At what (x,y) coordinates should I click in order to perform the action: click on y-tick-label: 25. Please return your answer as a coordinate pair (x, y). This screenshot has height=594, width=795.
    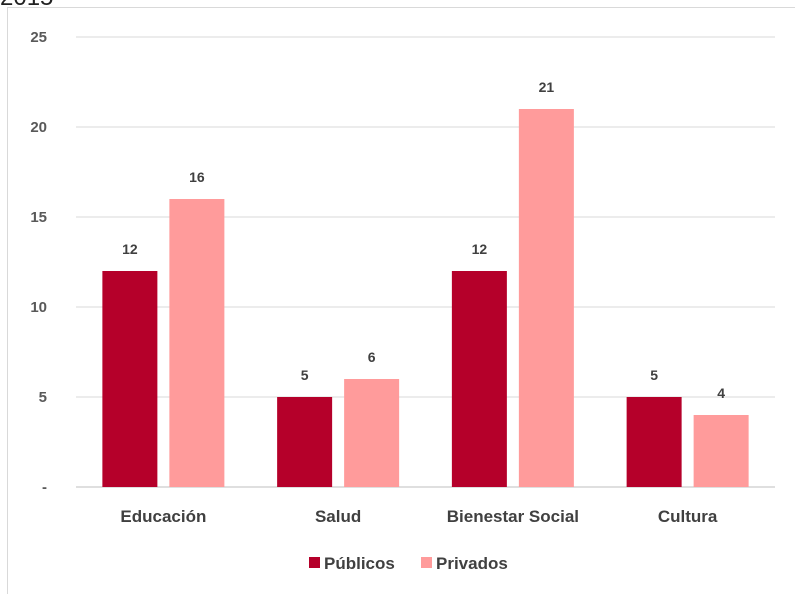
    Looking at the image, I should click on (38, 37).